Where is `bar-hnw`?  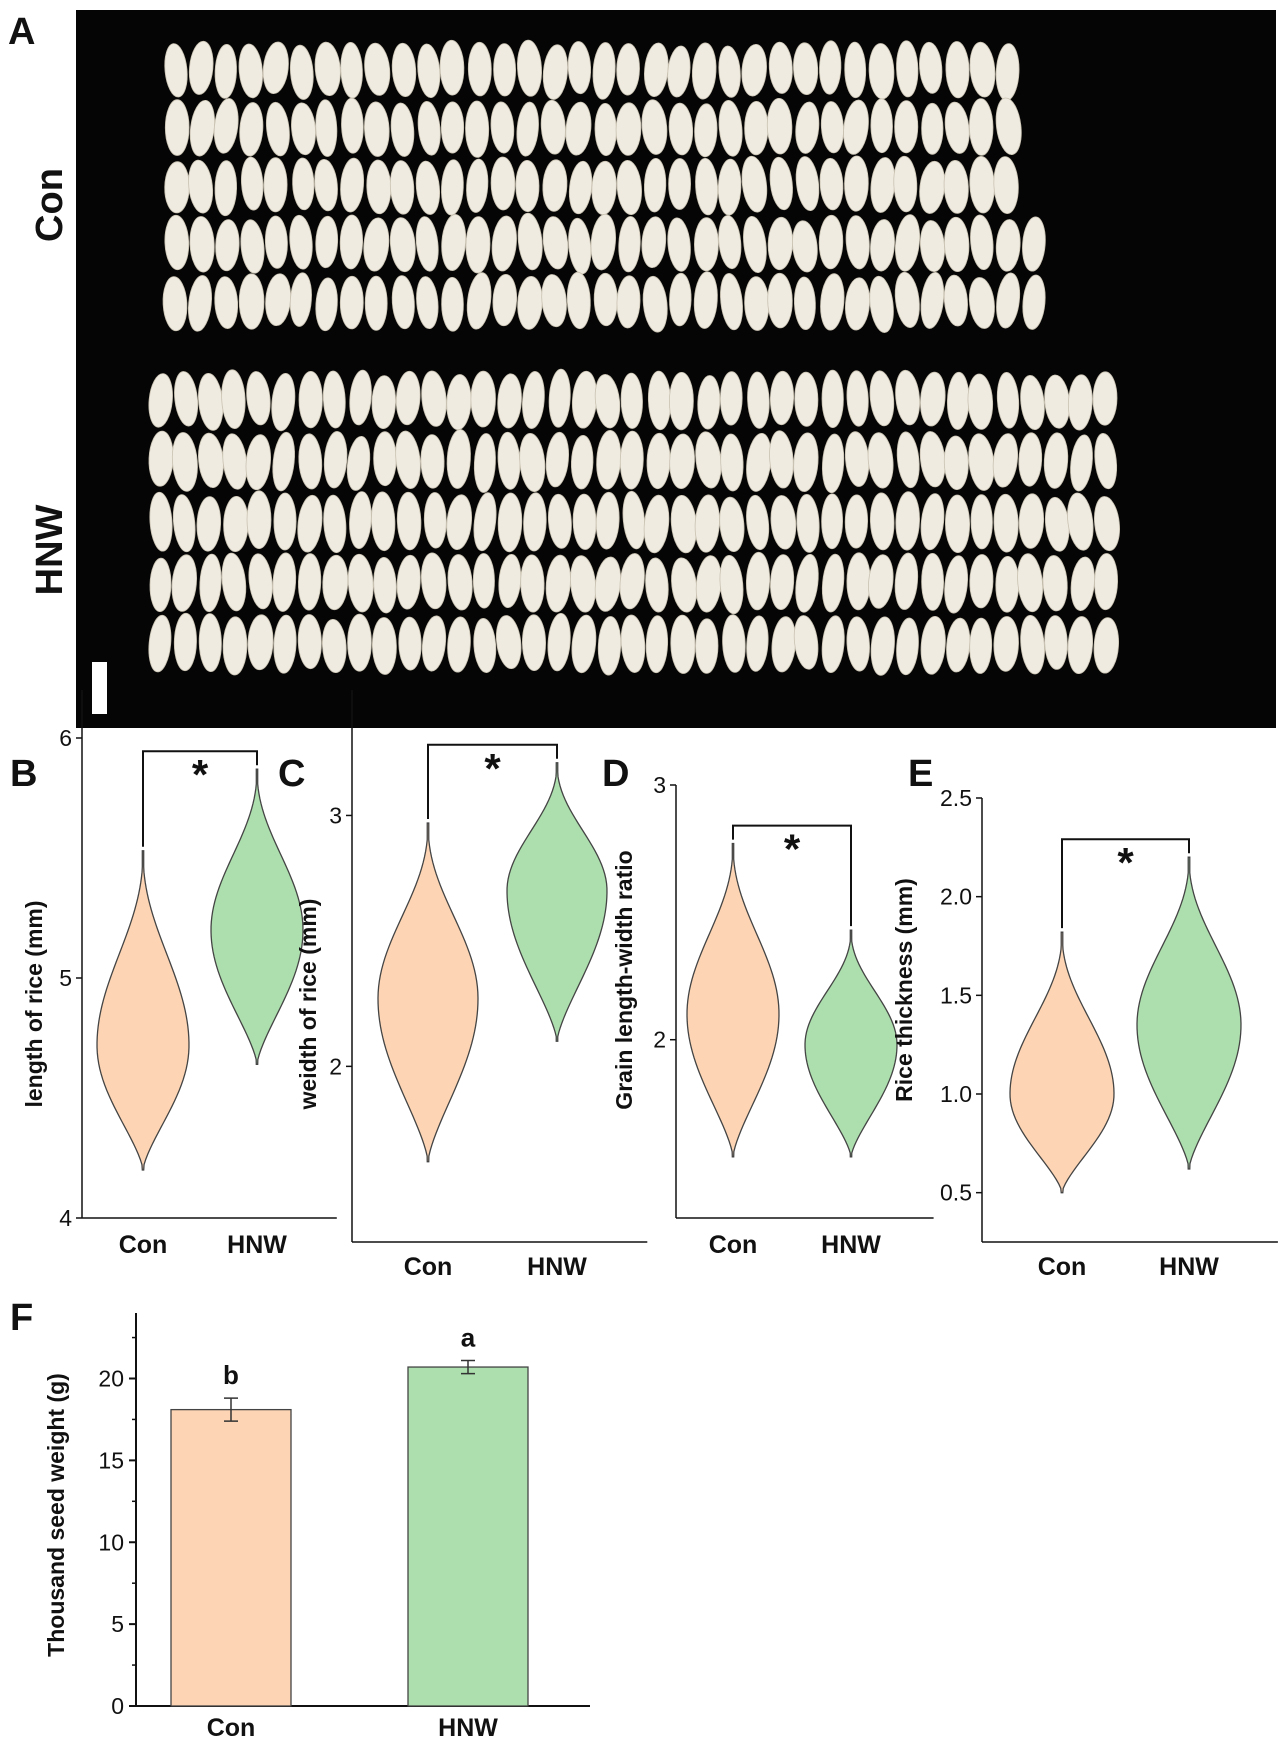 bar-hnw is located at coordinates (468, 1536).